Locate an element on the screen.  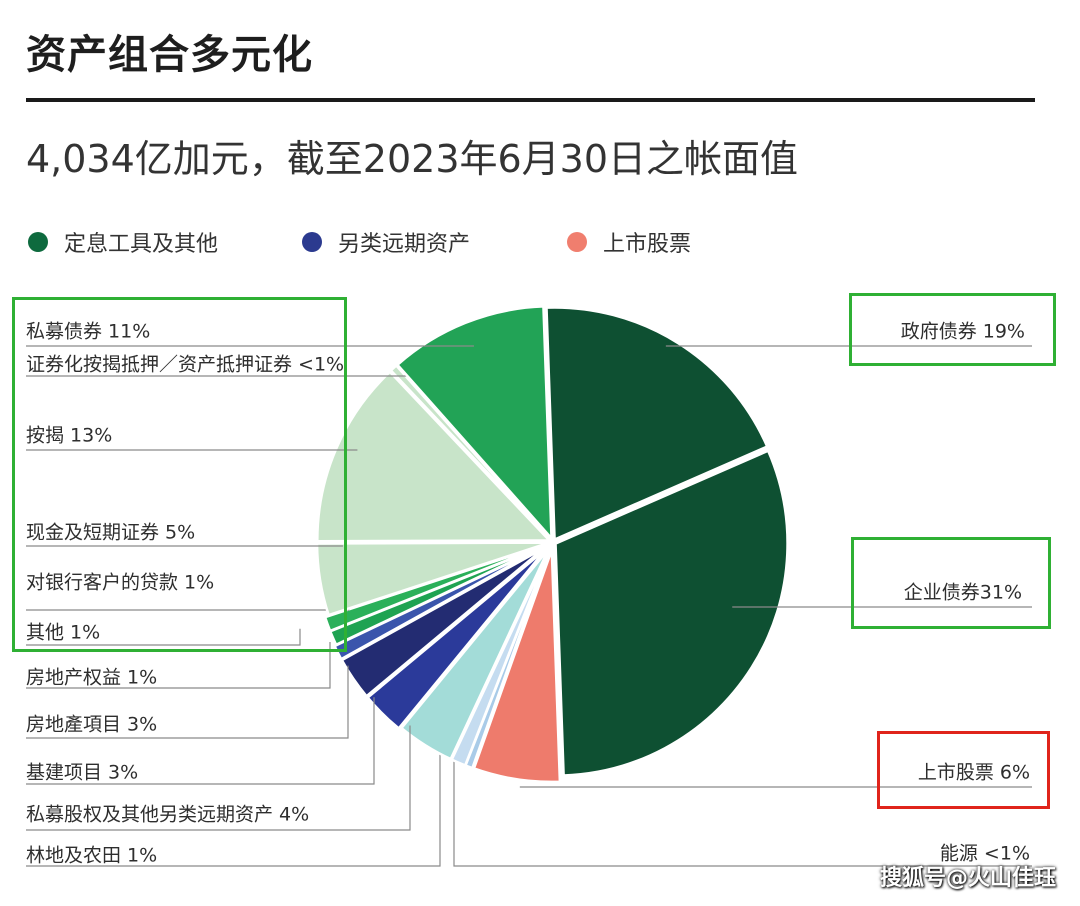
slice-label-11: 现金及短期证券 5% is located at coordinates (110, 533).